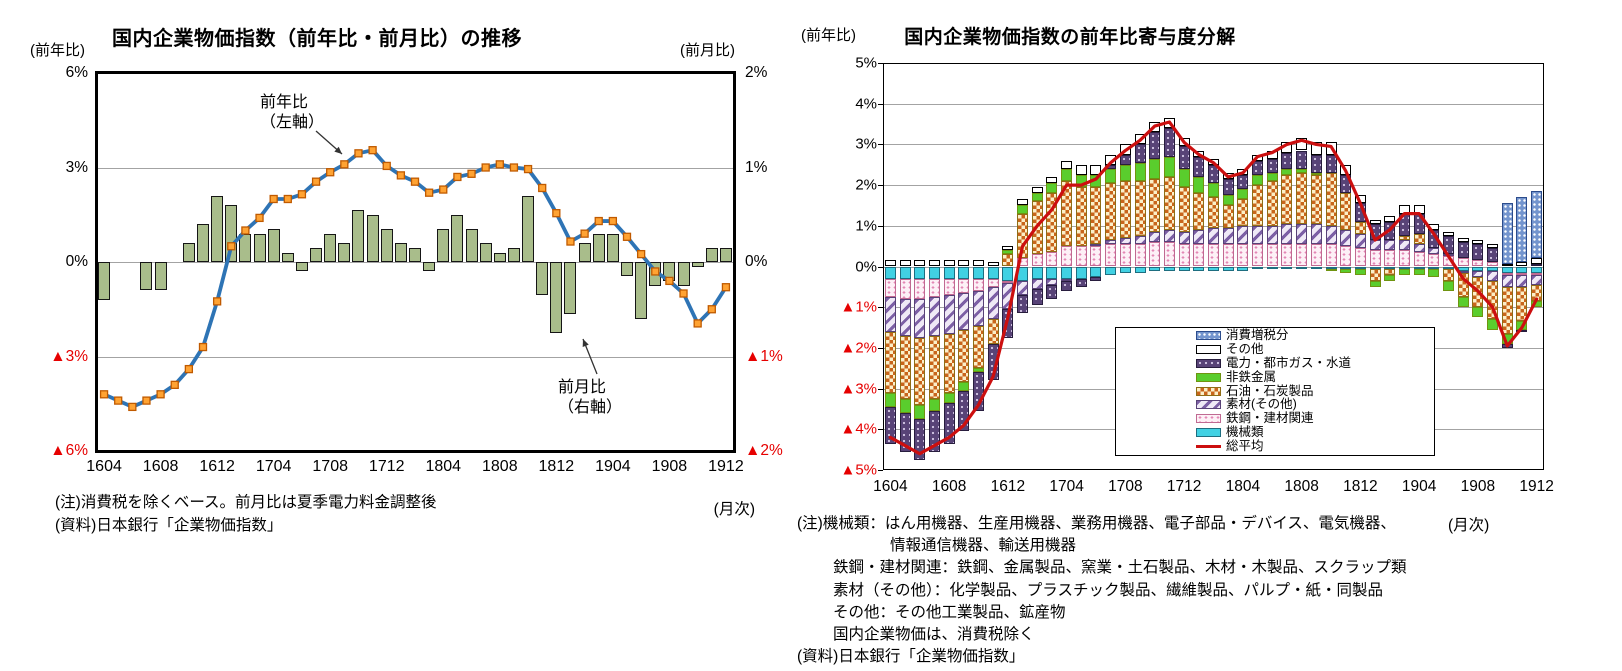 Image resolution: width=1622 pixels, height=671 pixels. Describe the element at coordinates (1208, 446) in the screenshot. I see `legend-line-swatch` at that location.